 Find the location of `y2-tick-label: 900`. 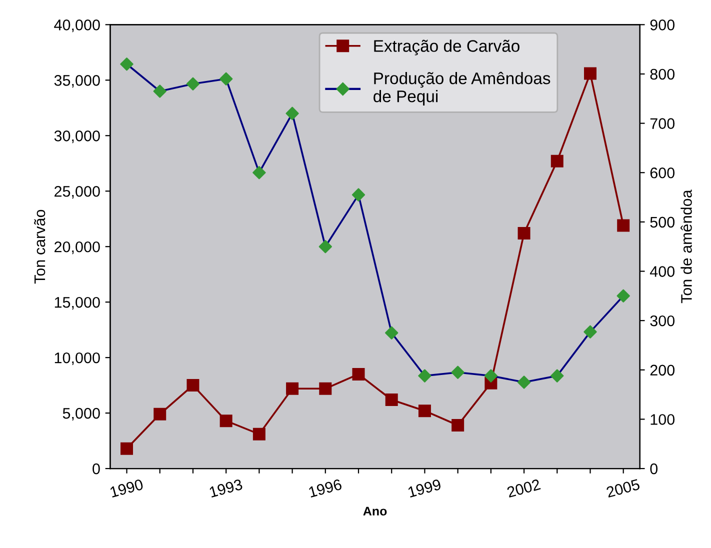

y2-tick-label: 900 is located at coordinates (662, 25).